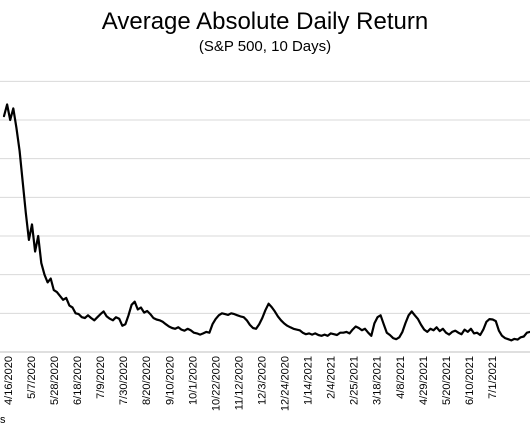 The image size is (530, 443). I want to click on x-tick-label: 11/12/2020, so click(239, 383).